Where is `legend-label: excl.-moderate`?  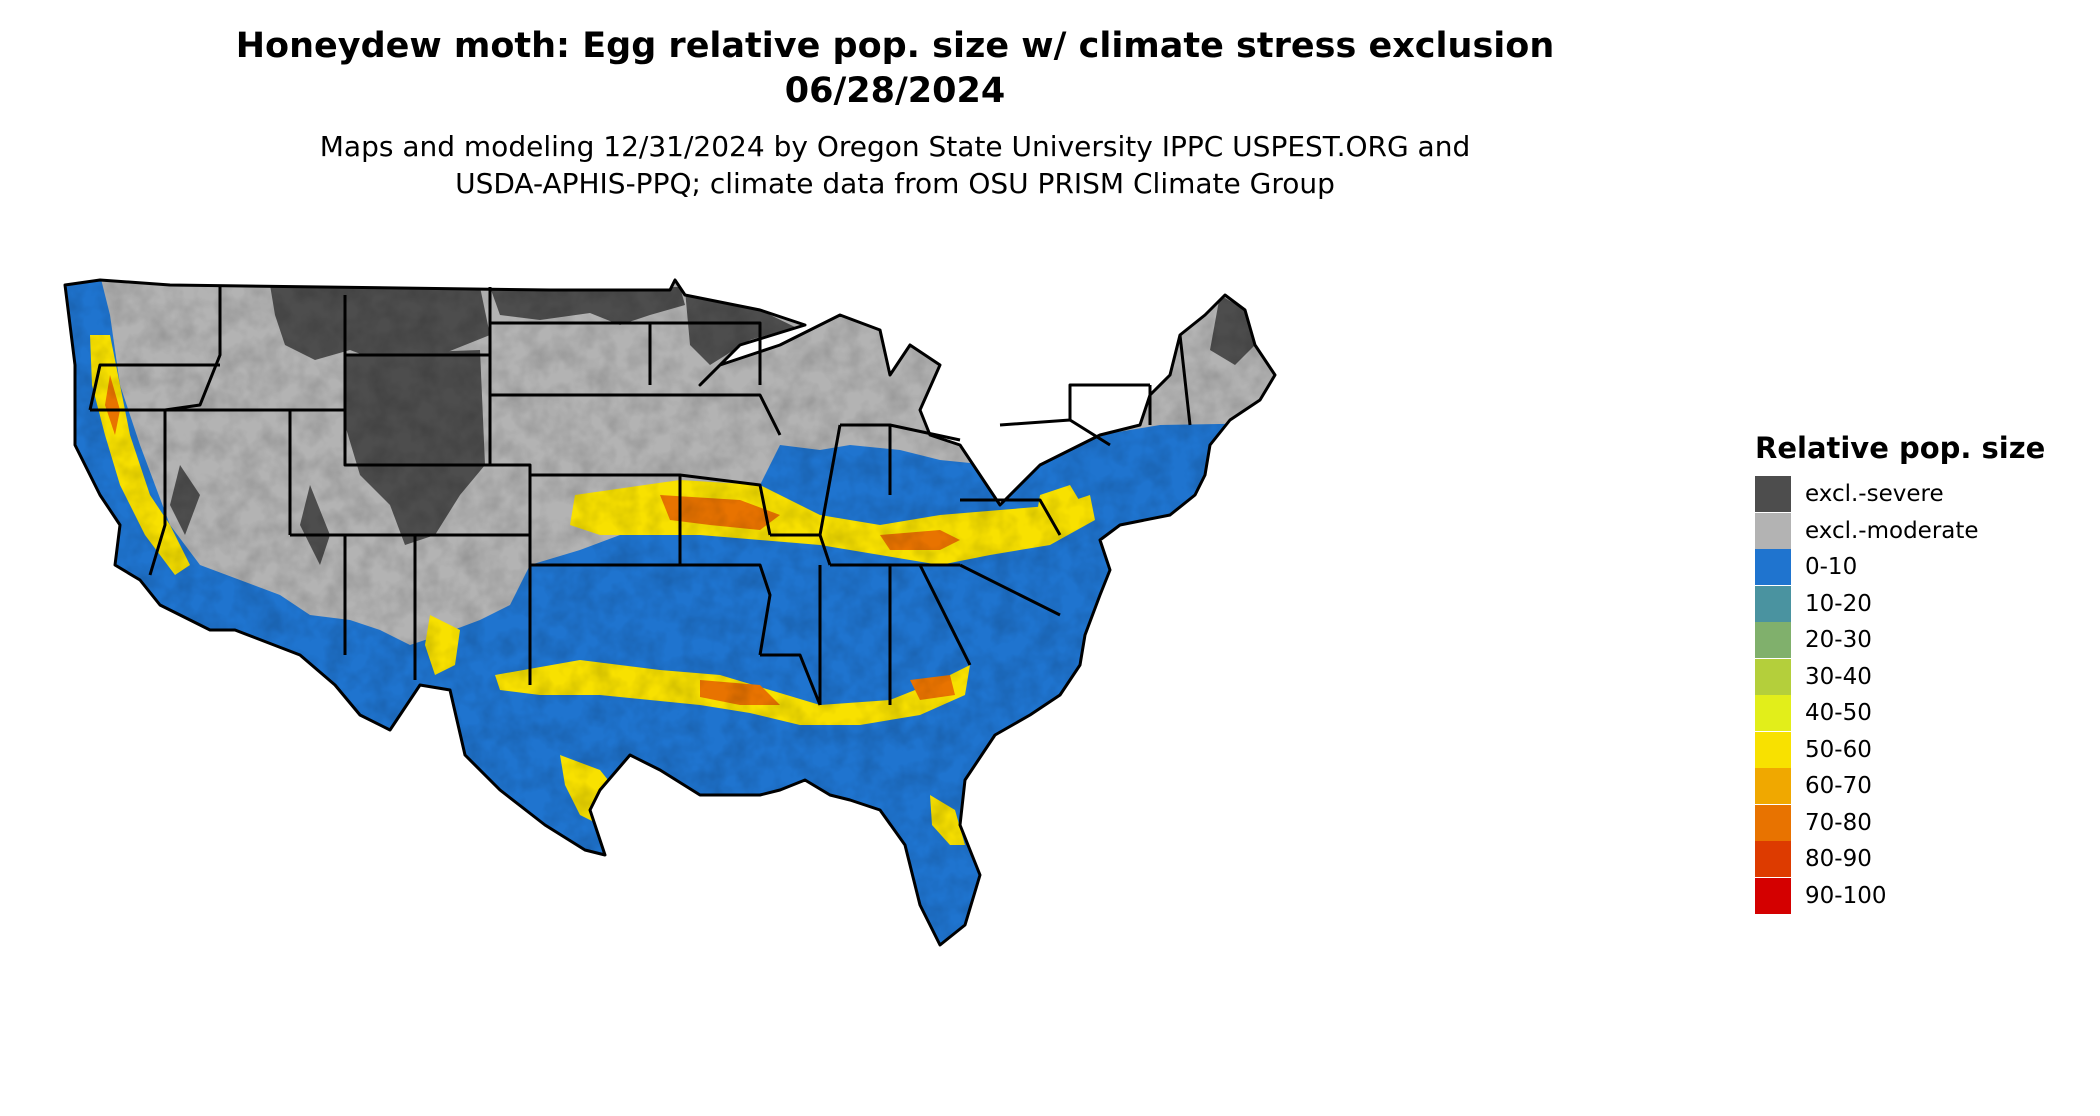 legend-label: excl.-moderate is located at coordinates (1892, 530).